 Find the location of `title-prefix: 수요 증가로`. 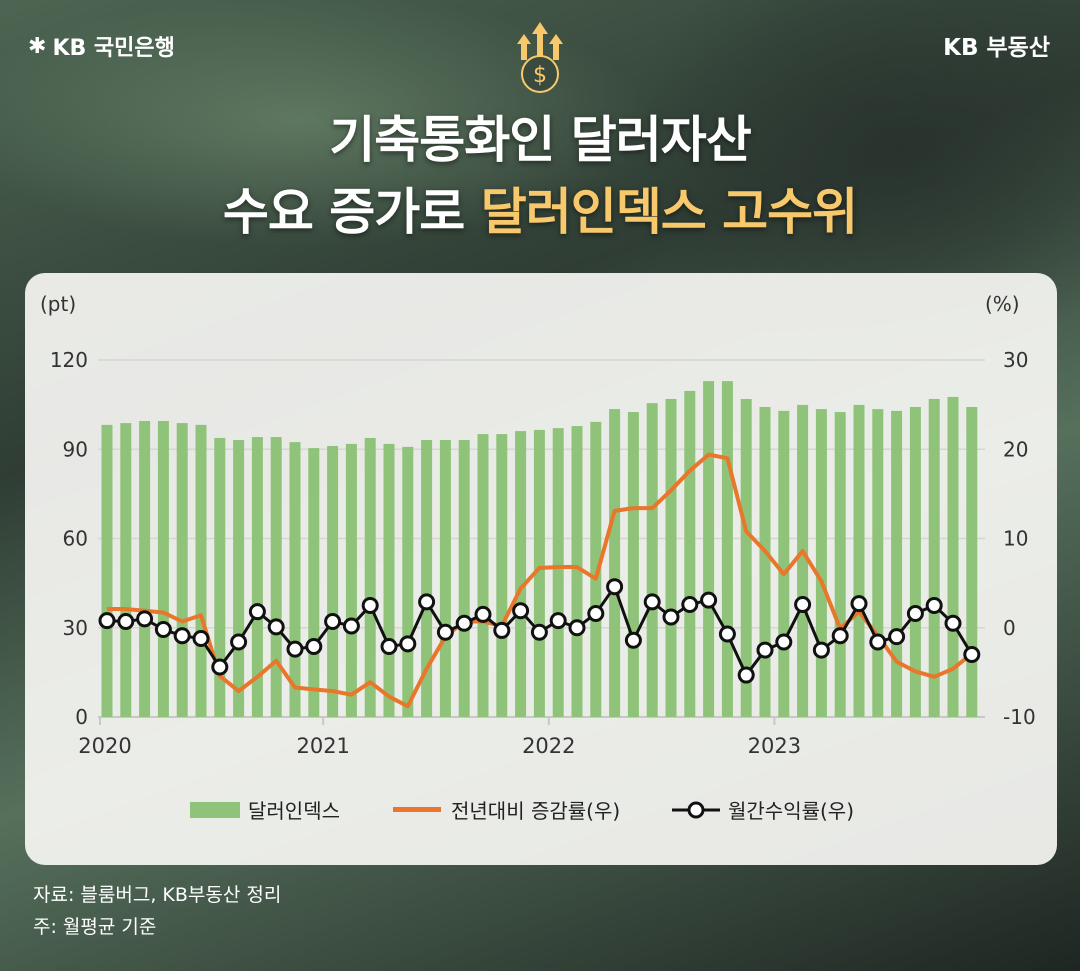

title-prefix: 수요 증가로 is located at coordinates (351, 212).